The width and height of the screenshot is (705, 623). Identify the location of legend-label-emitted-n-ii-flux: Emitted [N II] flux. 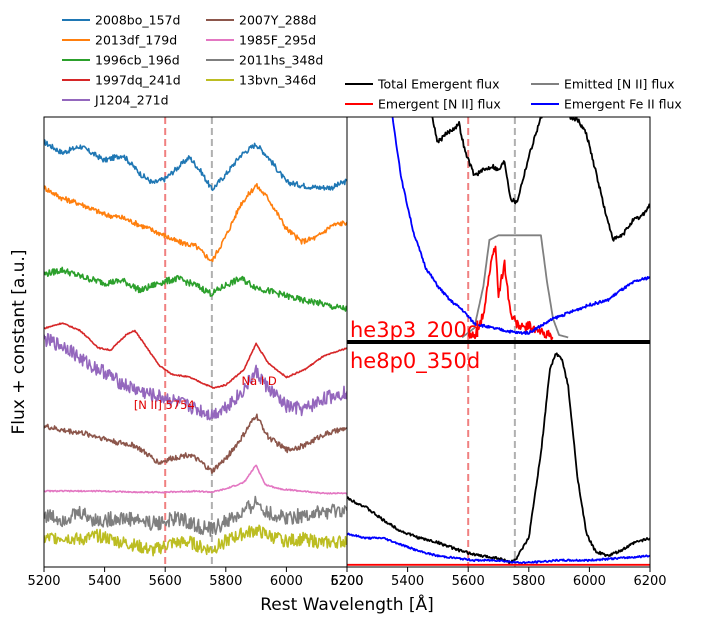
(619, 84).